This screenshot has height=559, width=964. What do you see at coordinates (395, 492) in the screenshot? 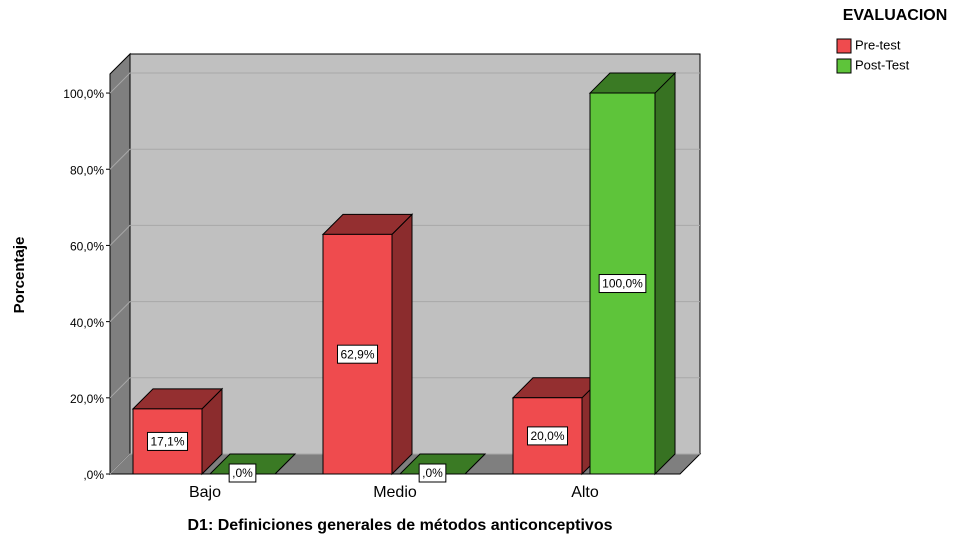
I see `x-tick-label: Medio` at bounding box center [395, 492].